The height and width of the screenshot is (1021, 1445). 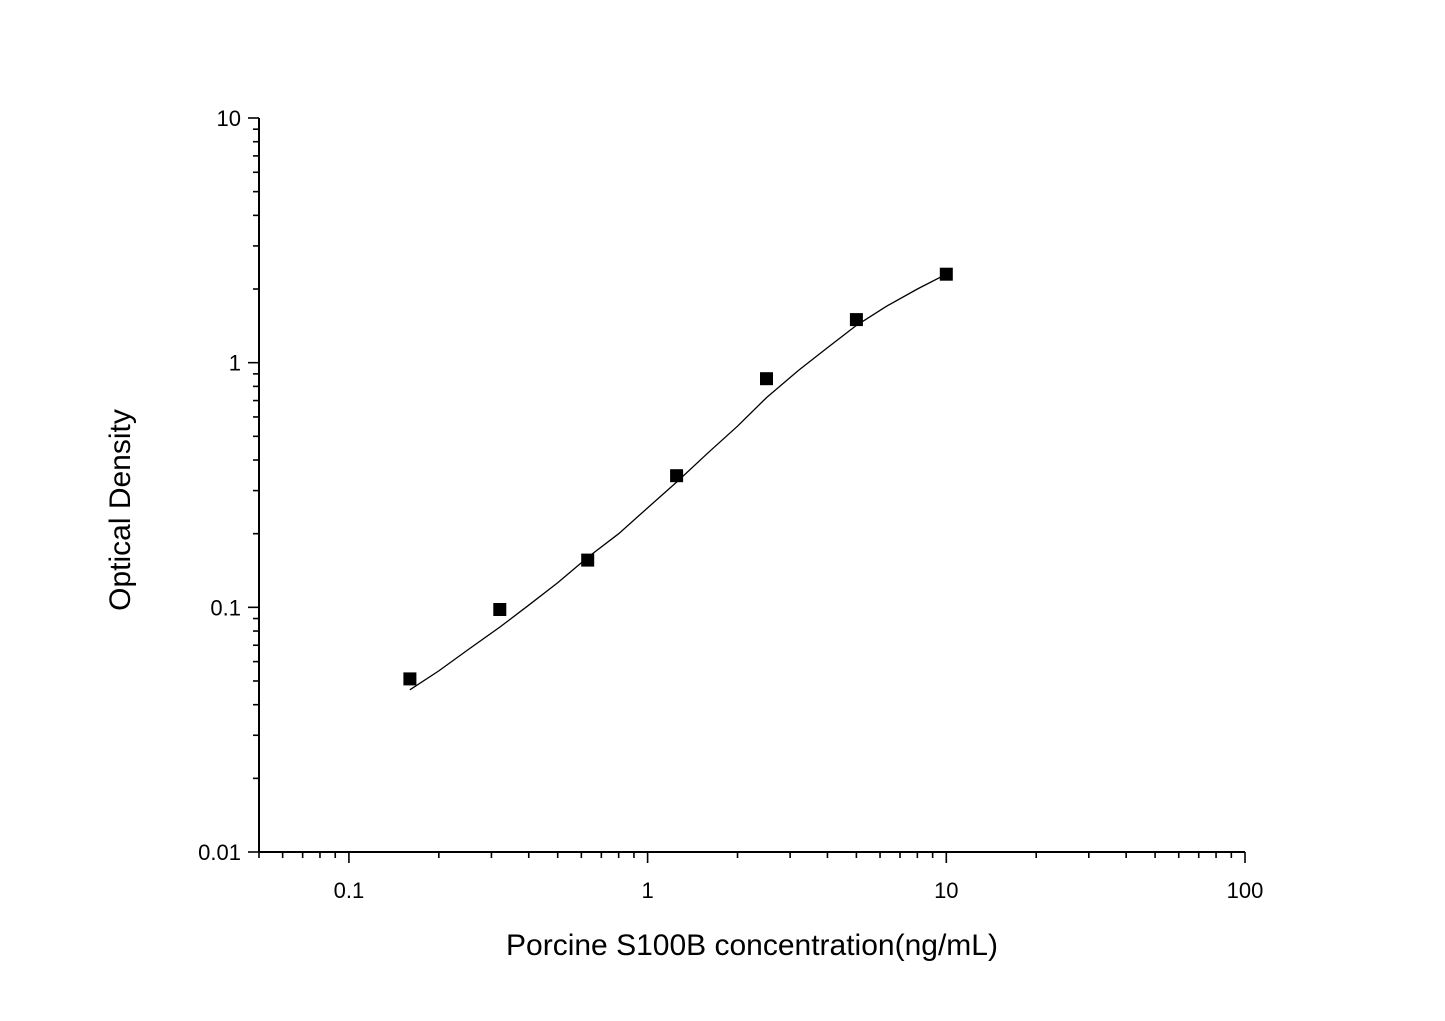 I want to click on x-tick-label: 0.1, so click(x=349, y=890).